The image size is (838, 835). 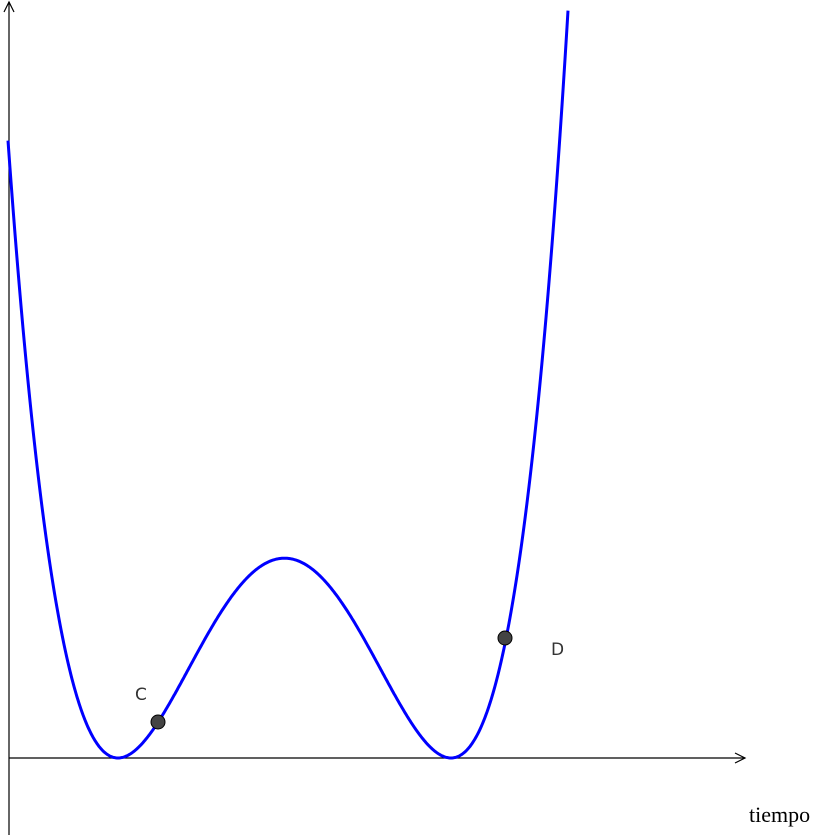 I want to click on point-d, so click(x=505, y=638).